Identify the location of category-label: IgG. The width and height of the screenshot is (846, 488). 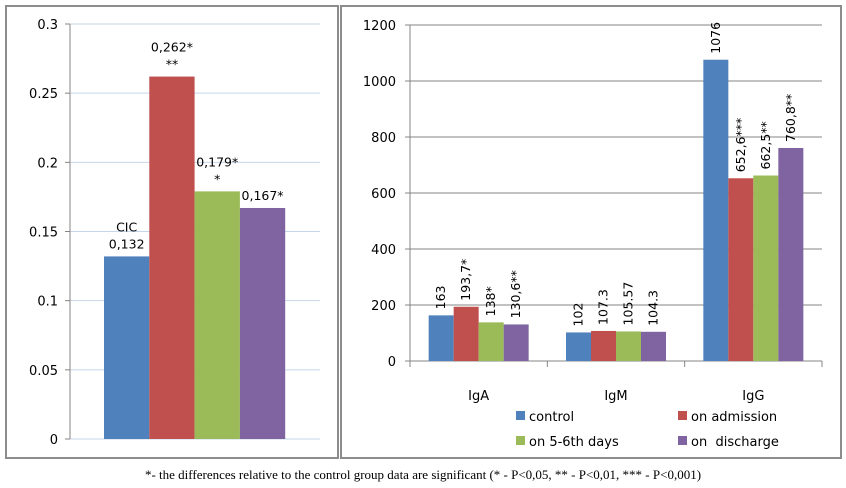
(753, 396).